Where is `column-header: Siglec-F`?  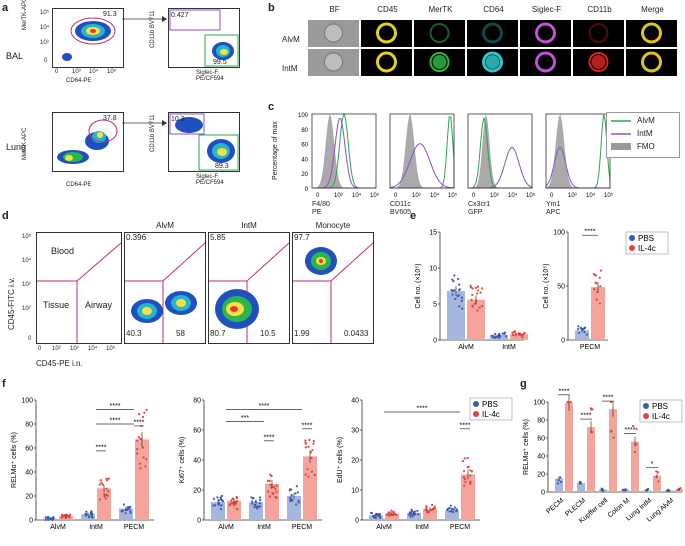 column-header: Siglec-F is located at coordinates (546, 9).